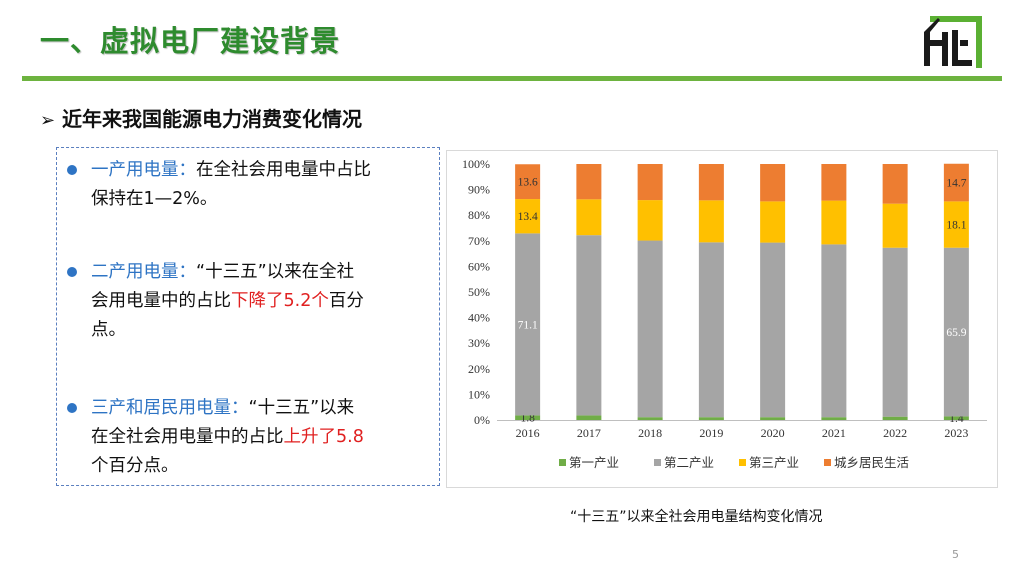  I want to click on bullet-label: 一产用电量：, so click(143, 170).